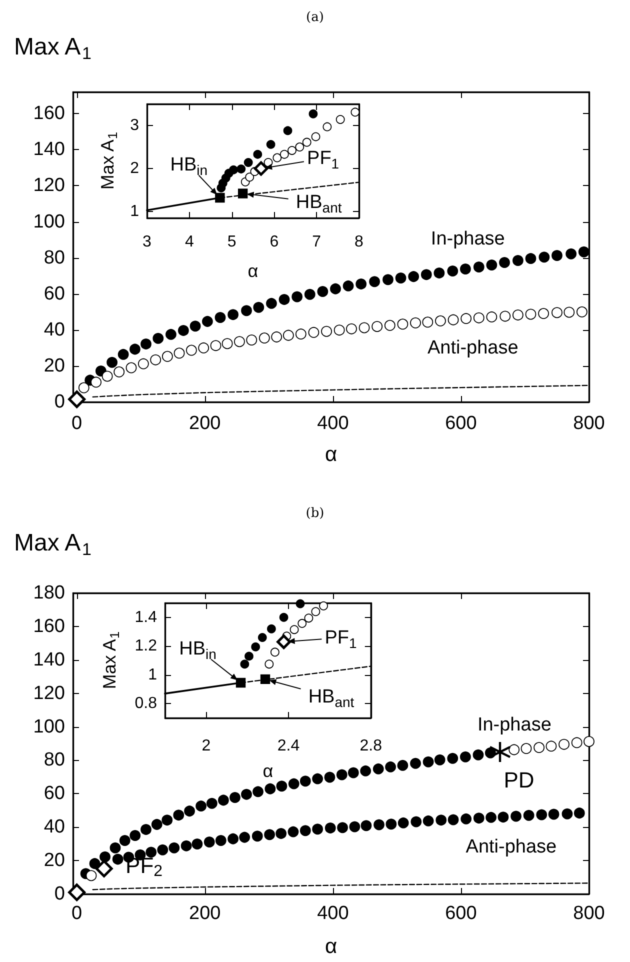  I want to click on x-tick-label: 2.8, so click(371, 746).